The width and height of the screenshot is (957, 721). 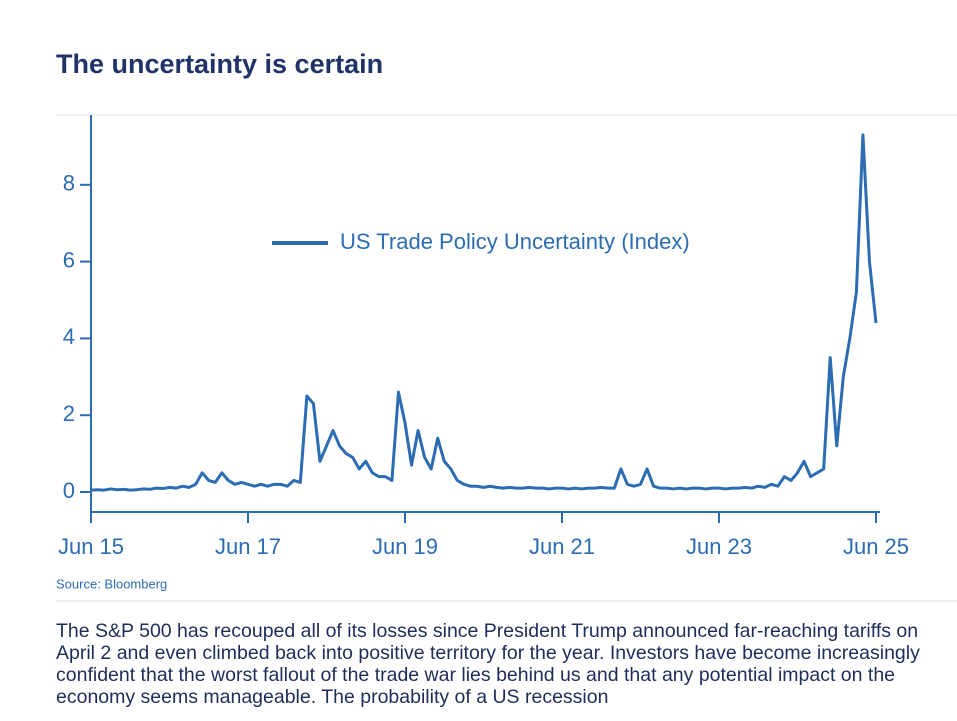 What do you see at coordinates (69, 490) in the screenshot?
I see `y-tick-label: 0` at bounding box center [69, 490].